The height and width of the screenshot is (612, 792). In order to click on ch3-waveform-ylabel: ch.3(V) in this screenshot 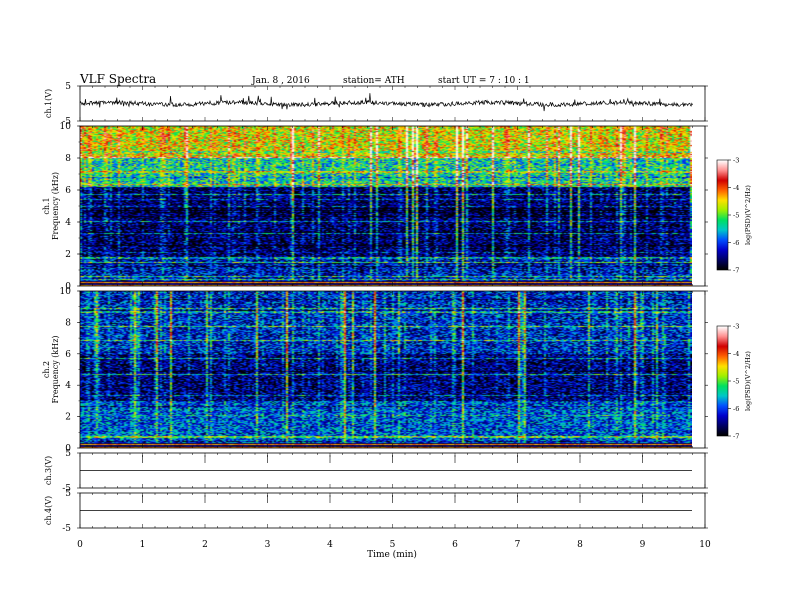, I will do `click(48, 470)`.